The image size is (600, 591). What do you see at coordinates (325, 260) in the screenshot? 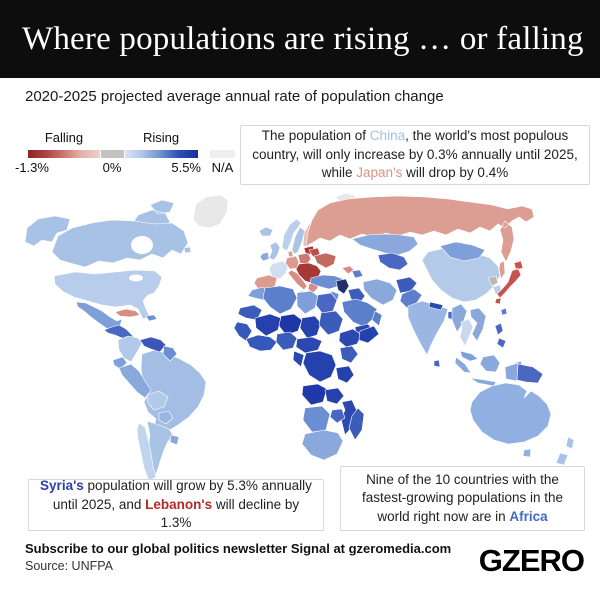
I see `country-ukraine` at bounding box center [325, 260].